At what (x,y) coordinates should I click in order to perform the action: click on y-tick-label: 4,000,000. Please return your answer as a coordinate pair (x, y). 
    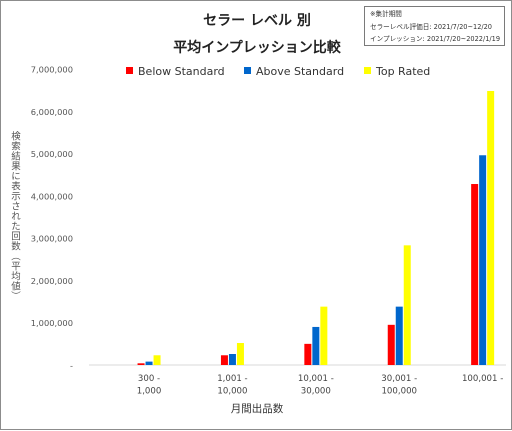
    Looking at the image, I should click on (52, 196).